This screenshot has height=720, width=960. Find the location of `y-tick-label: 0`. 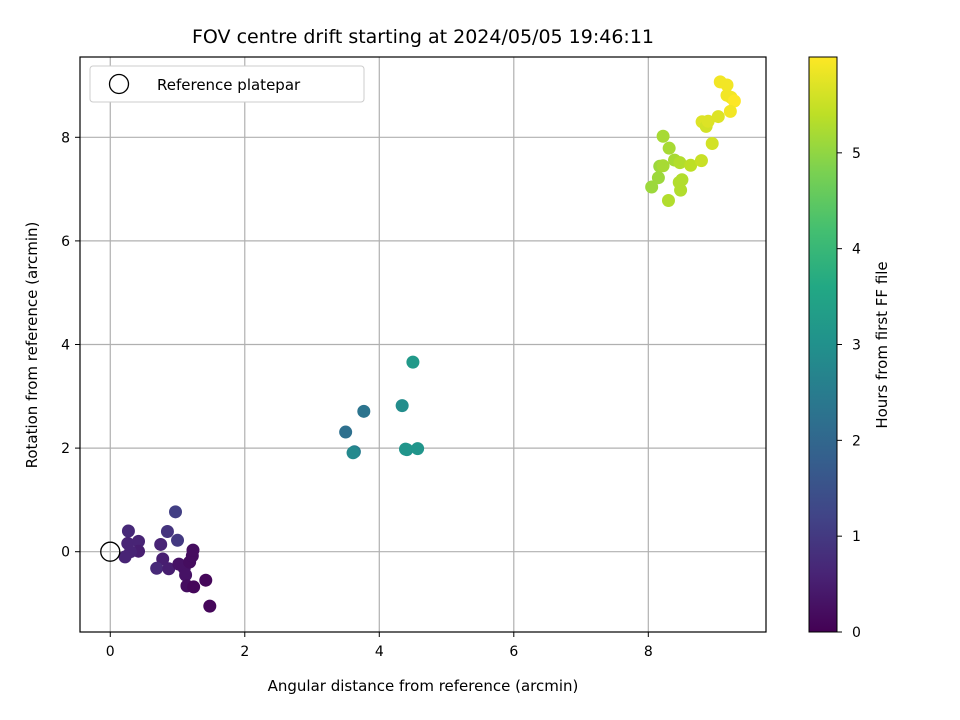

y-tick-label: 0 is located at coordinates (65, 553).